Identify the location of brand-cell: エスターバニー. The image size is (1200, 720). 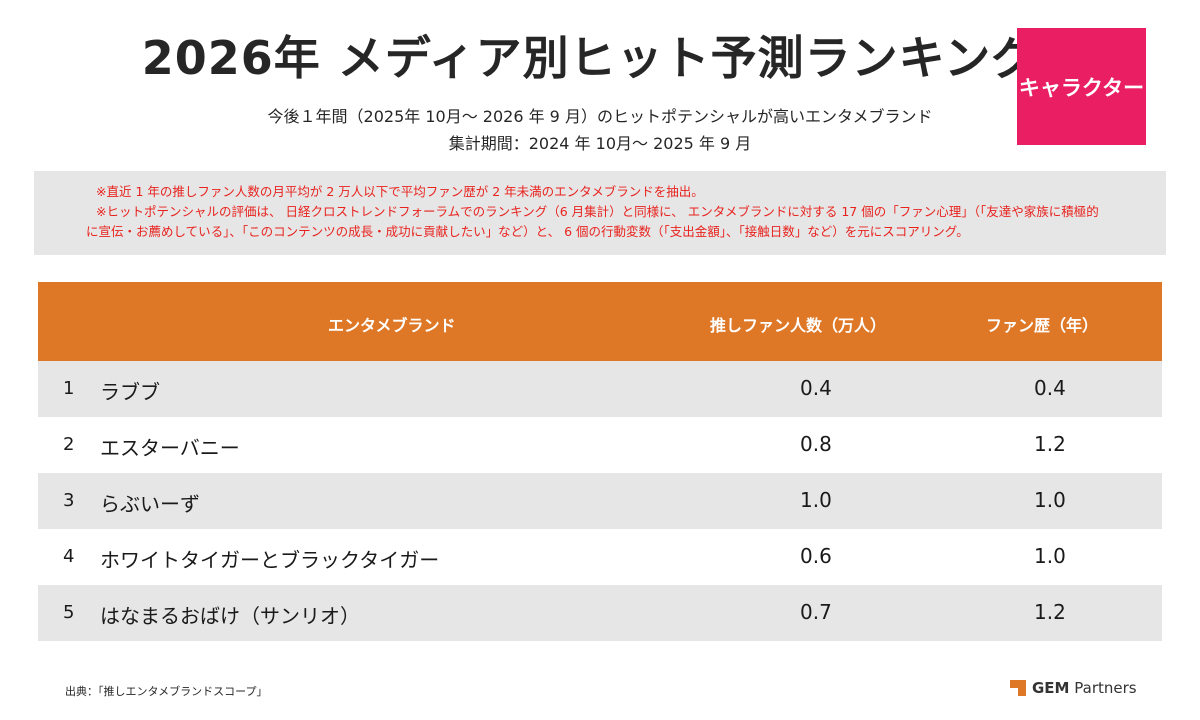
(170, 448).